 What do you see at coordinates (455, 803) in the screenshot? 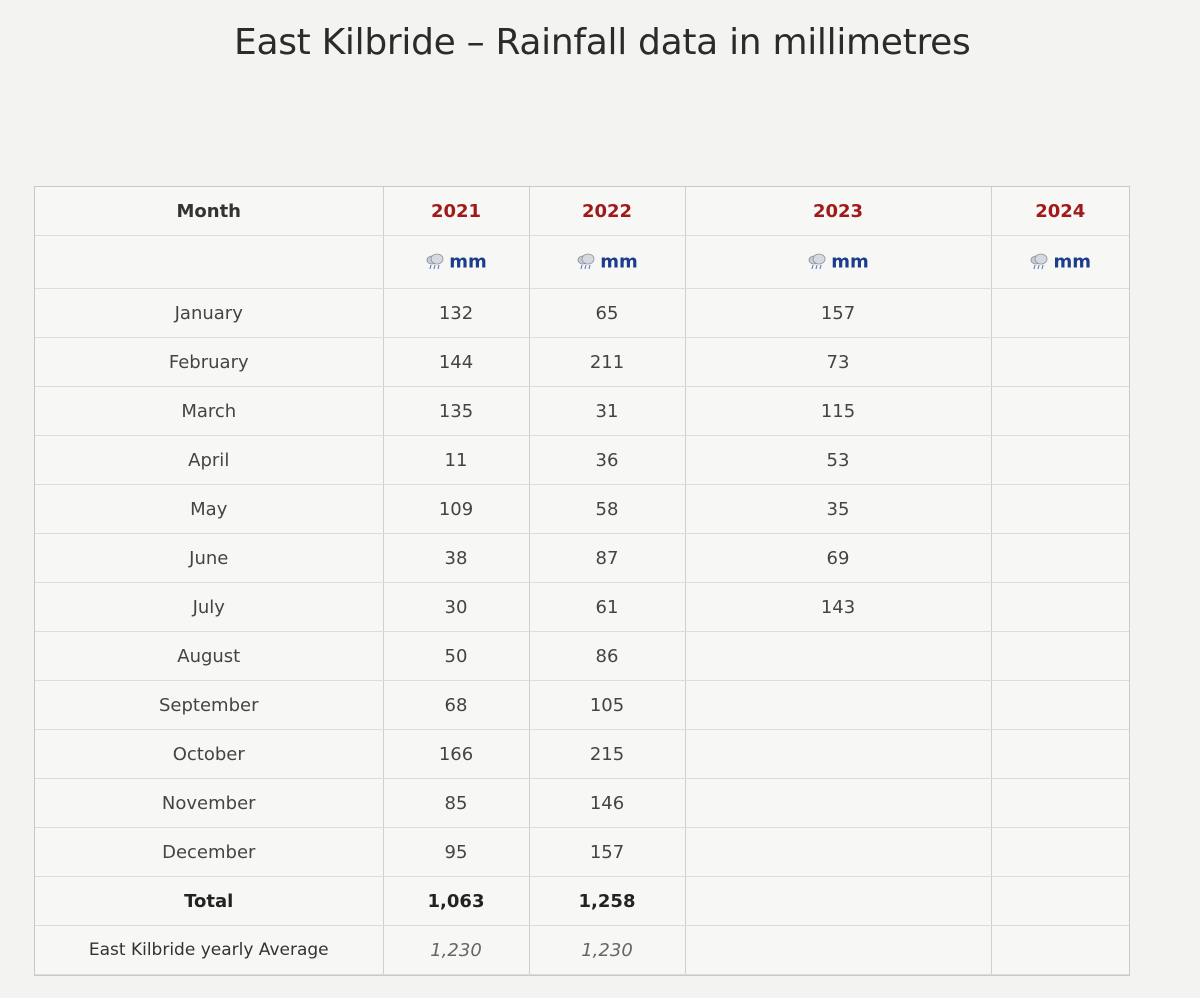
I see `rainfall-value: 85` at bounding box center [455, 803].